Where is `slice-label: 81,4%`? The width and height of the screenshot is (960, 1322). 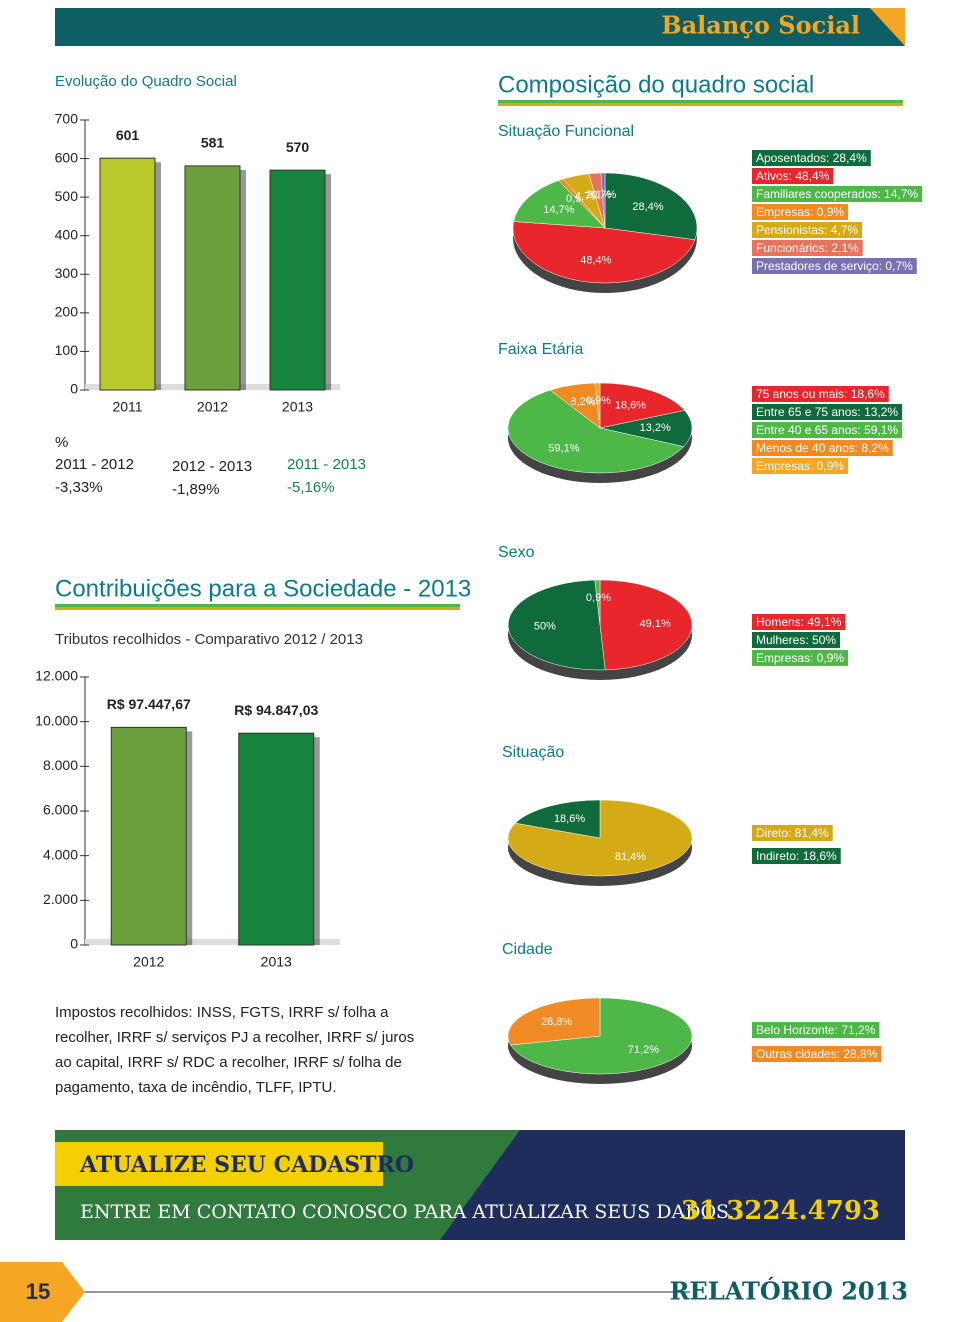
slice-label: 81,4% is located at coordinates (630, 857).